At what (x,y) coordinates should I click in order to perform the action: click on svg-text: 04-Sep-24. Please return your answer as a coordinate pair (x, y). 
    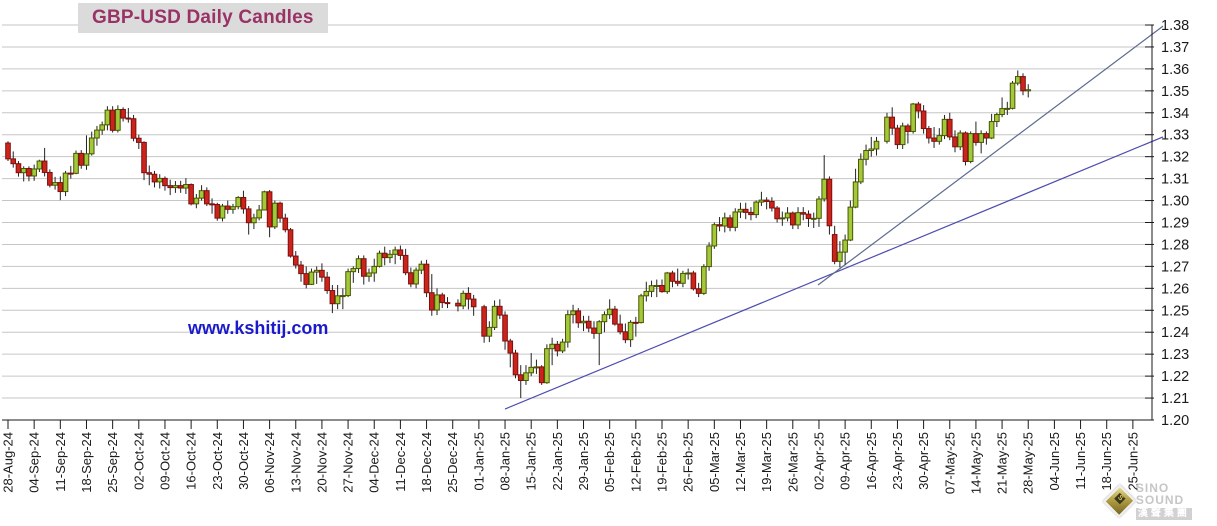
    Looking at the image, I should click on (34, 462).